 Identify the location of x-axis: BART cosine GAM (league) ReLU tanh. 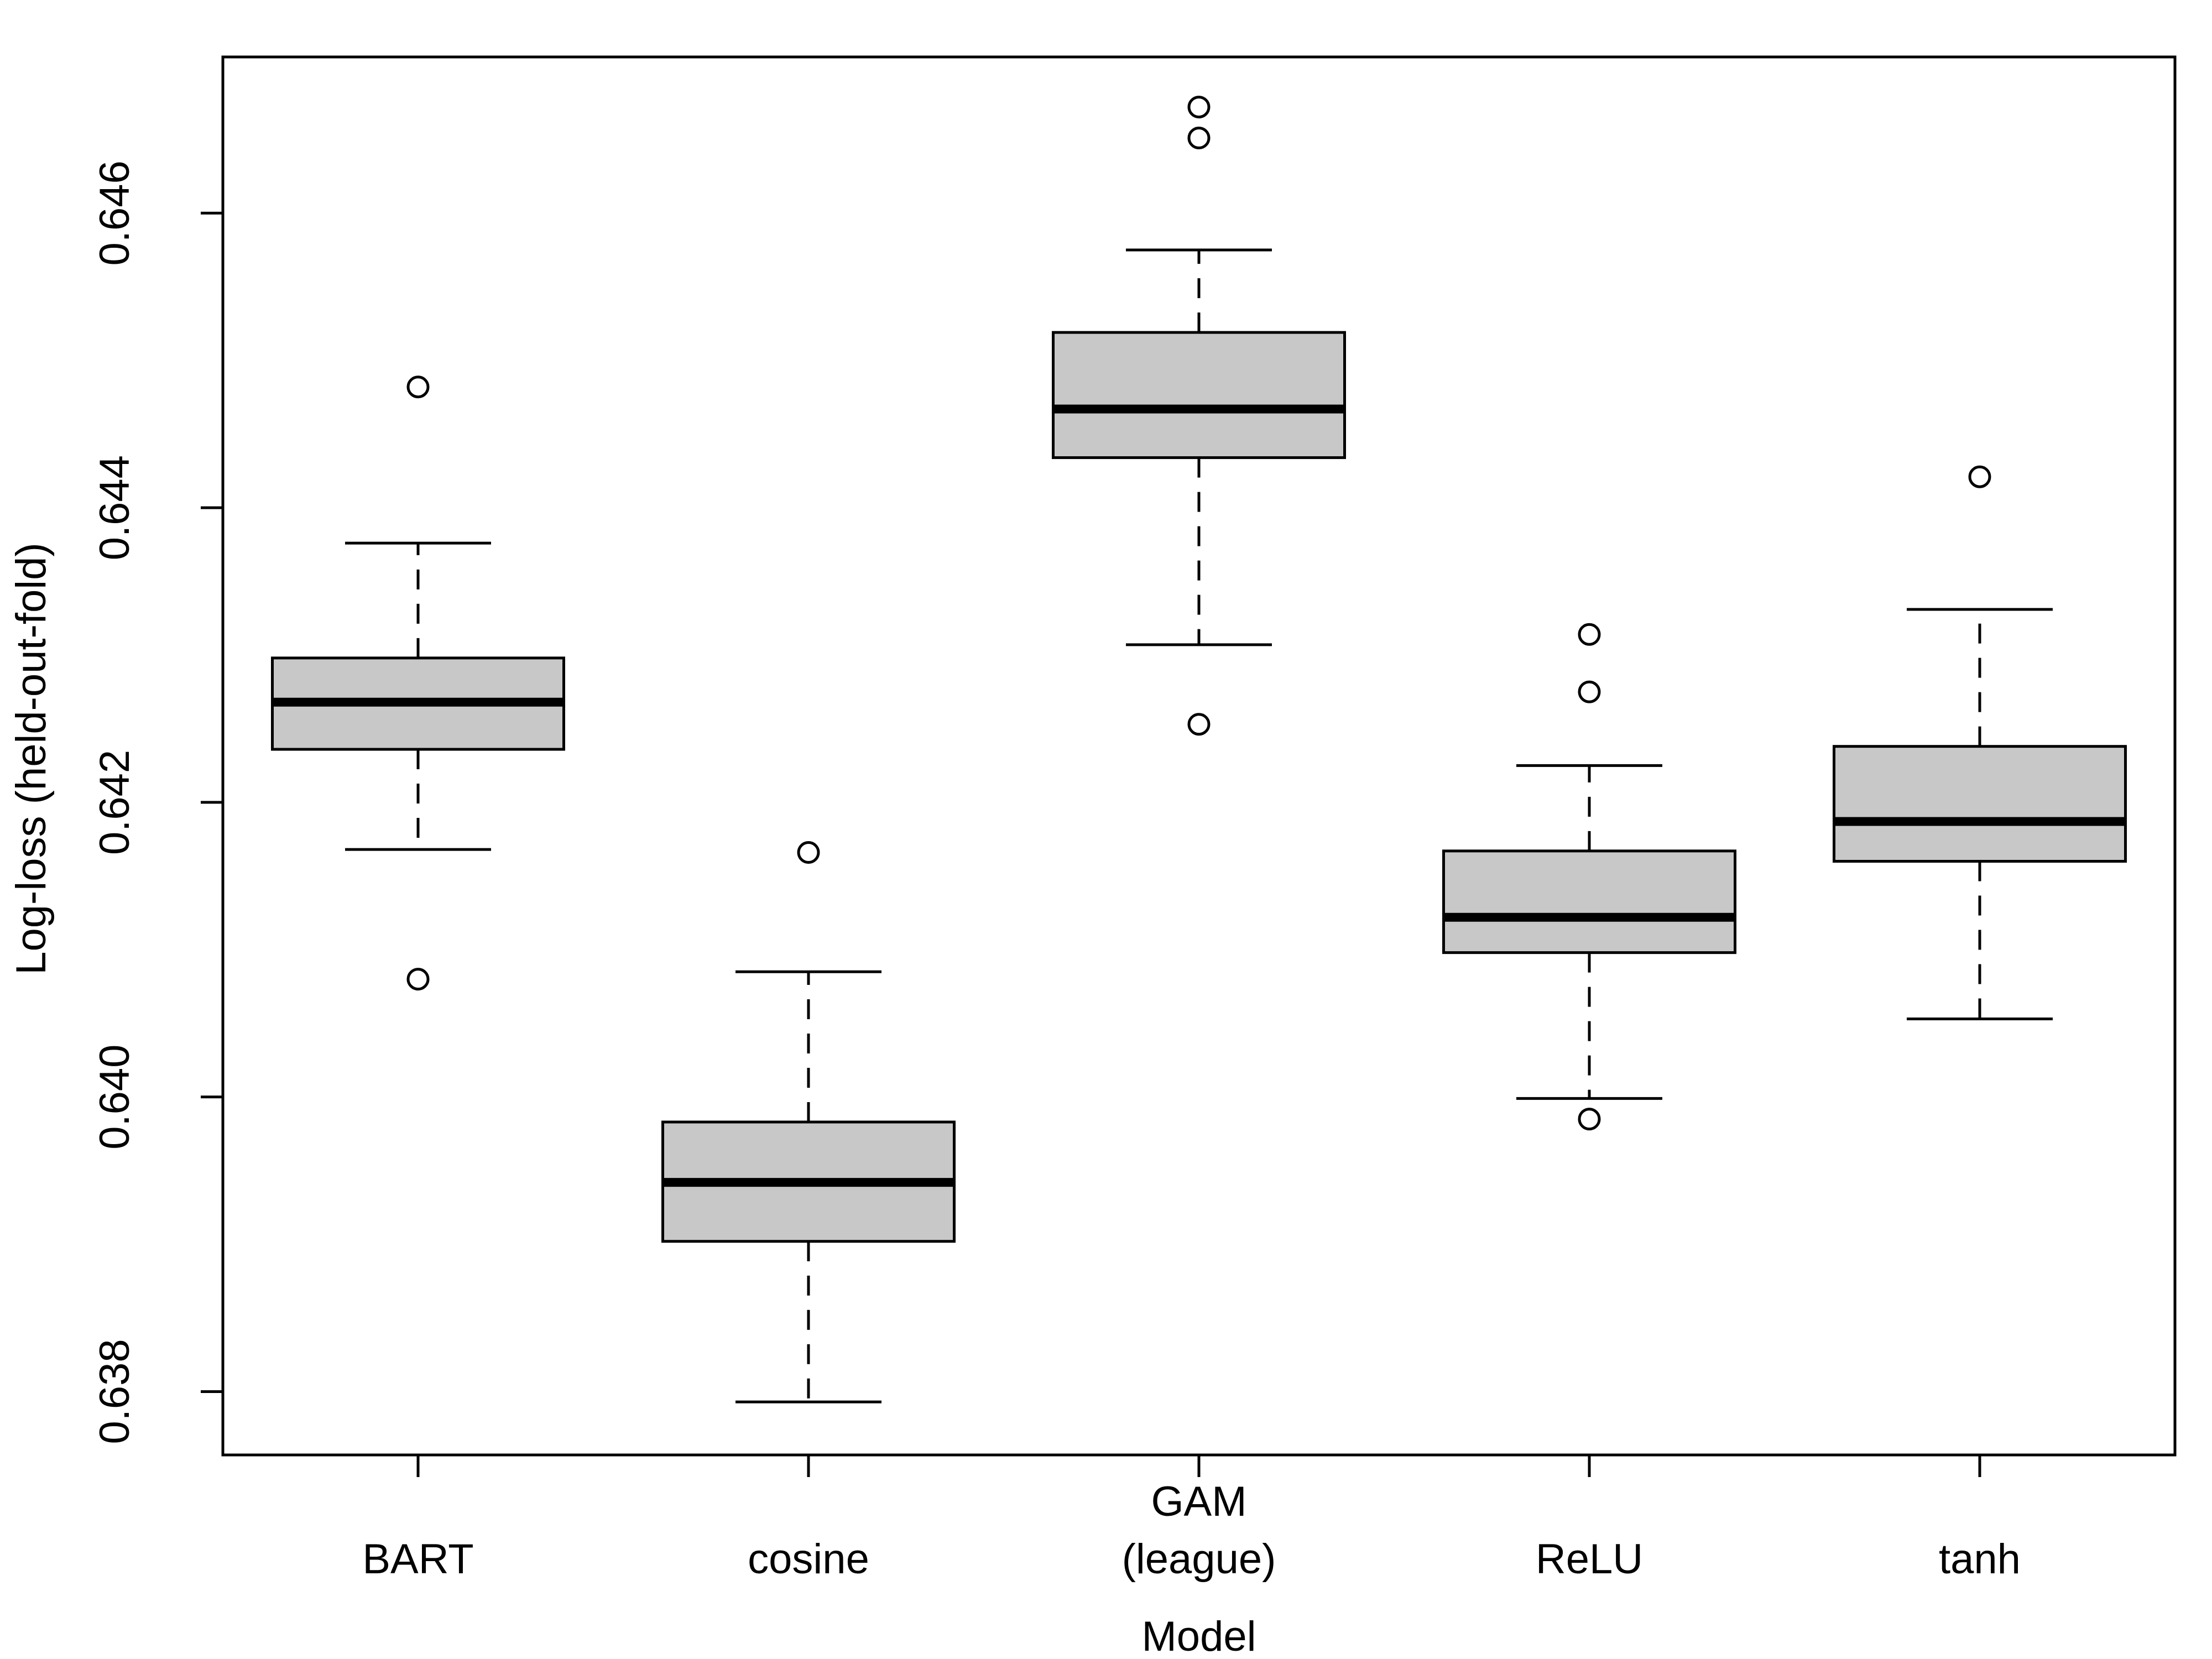
(1192, 1519).